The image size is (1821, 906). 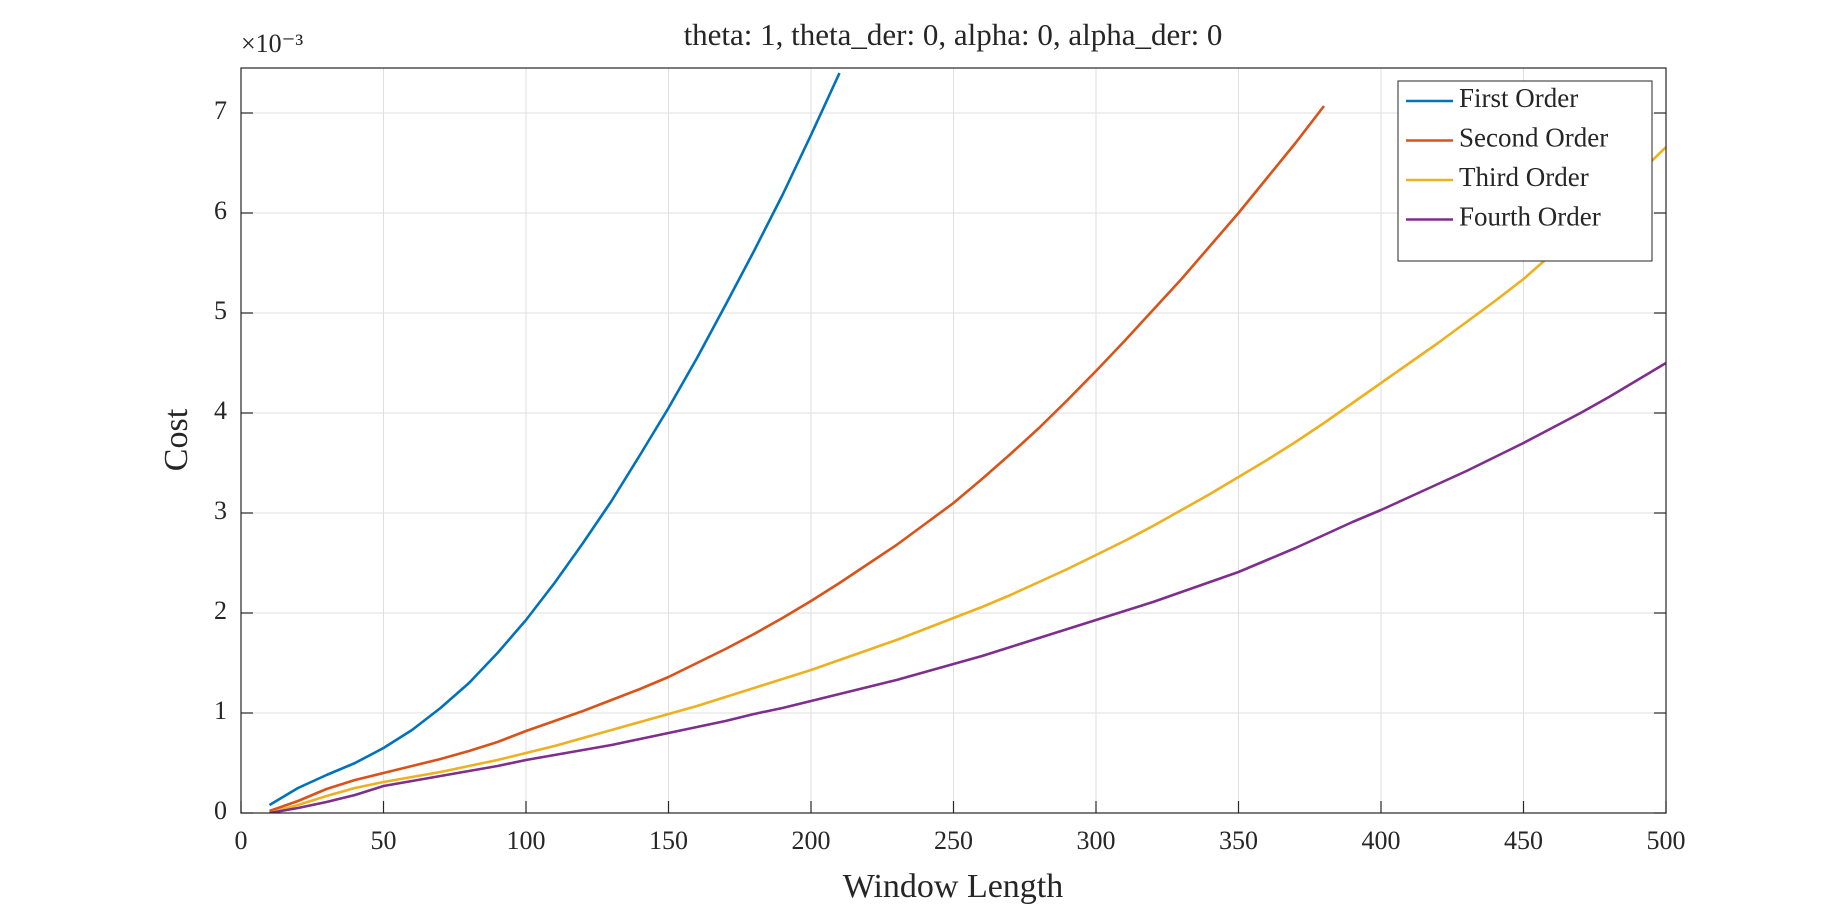 I want to click on x-tick-label: 150, so click(x=668, y=840).